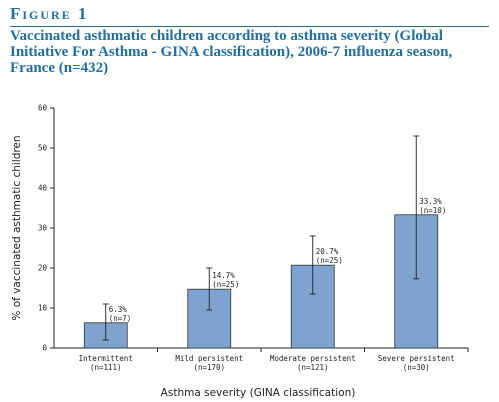 This screenshot has height=402, width=499. Describe the element at coordinates (17, 227) in the screenshot. I see `y-axis-title: % of vaccinated asthmatic children` at that location.